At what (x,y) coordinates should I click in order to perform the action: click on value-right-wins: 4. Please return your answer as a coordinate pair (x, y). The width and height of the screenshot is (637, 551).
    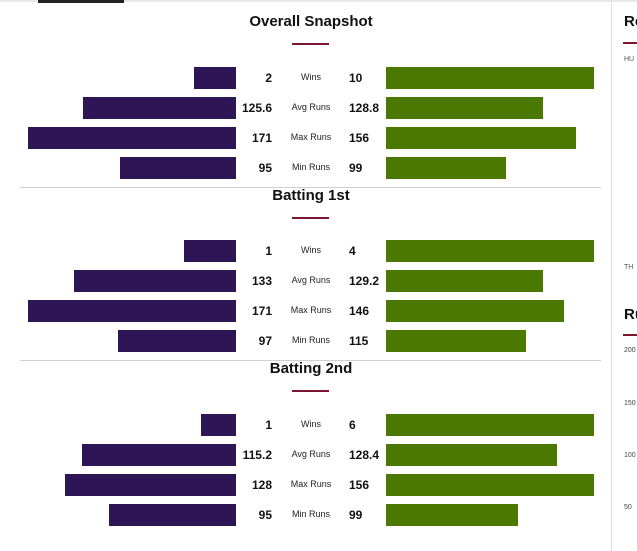
    Looking at the image, I should click on (352, 251).